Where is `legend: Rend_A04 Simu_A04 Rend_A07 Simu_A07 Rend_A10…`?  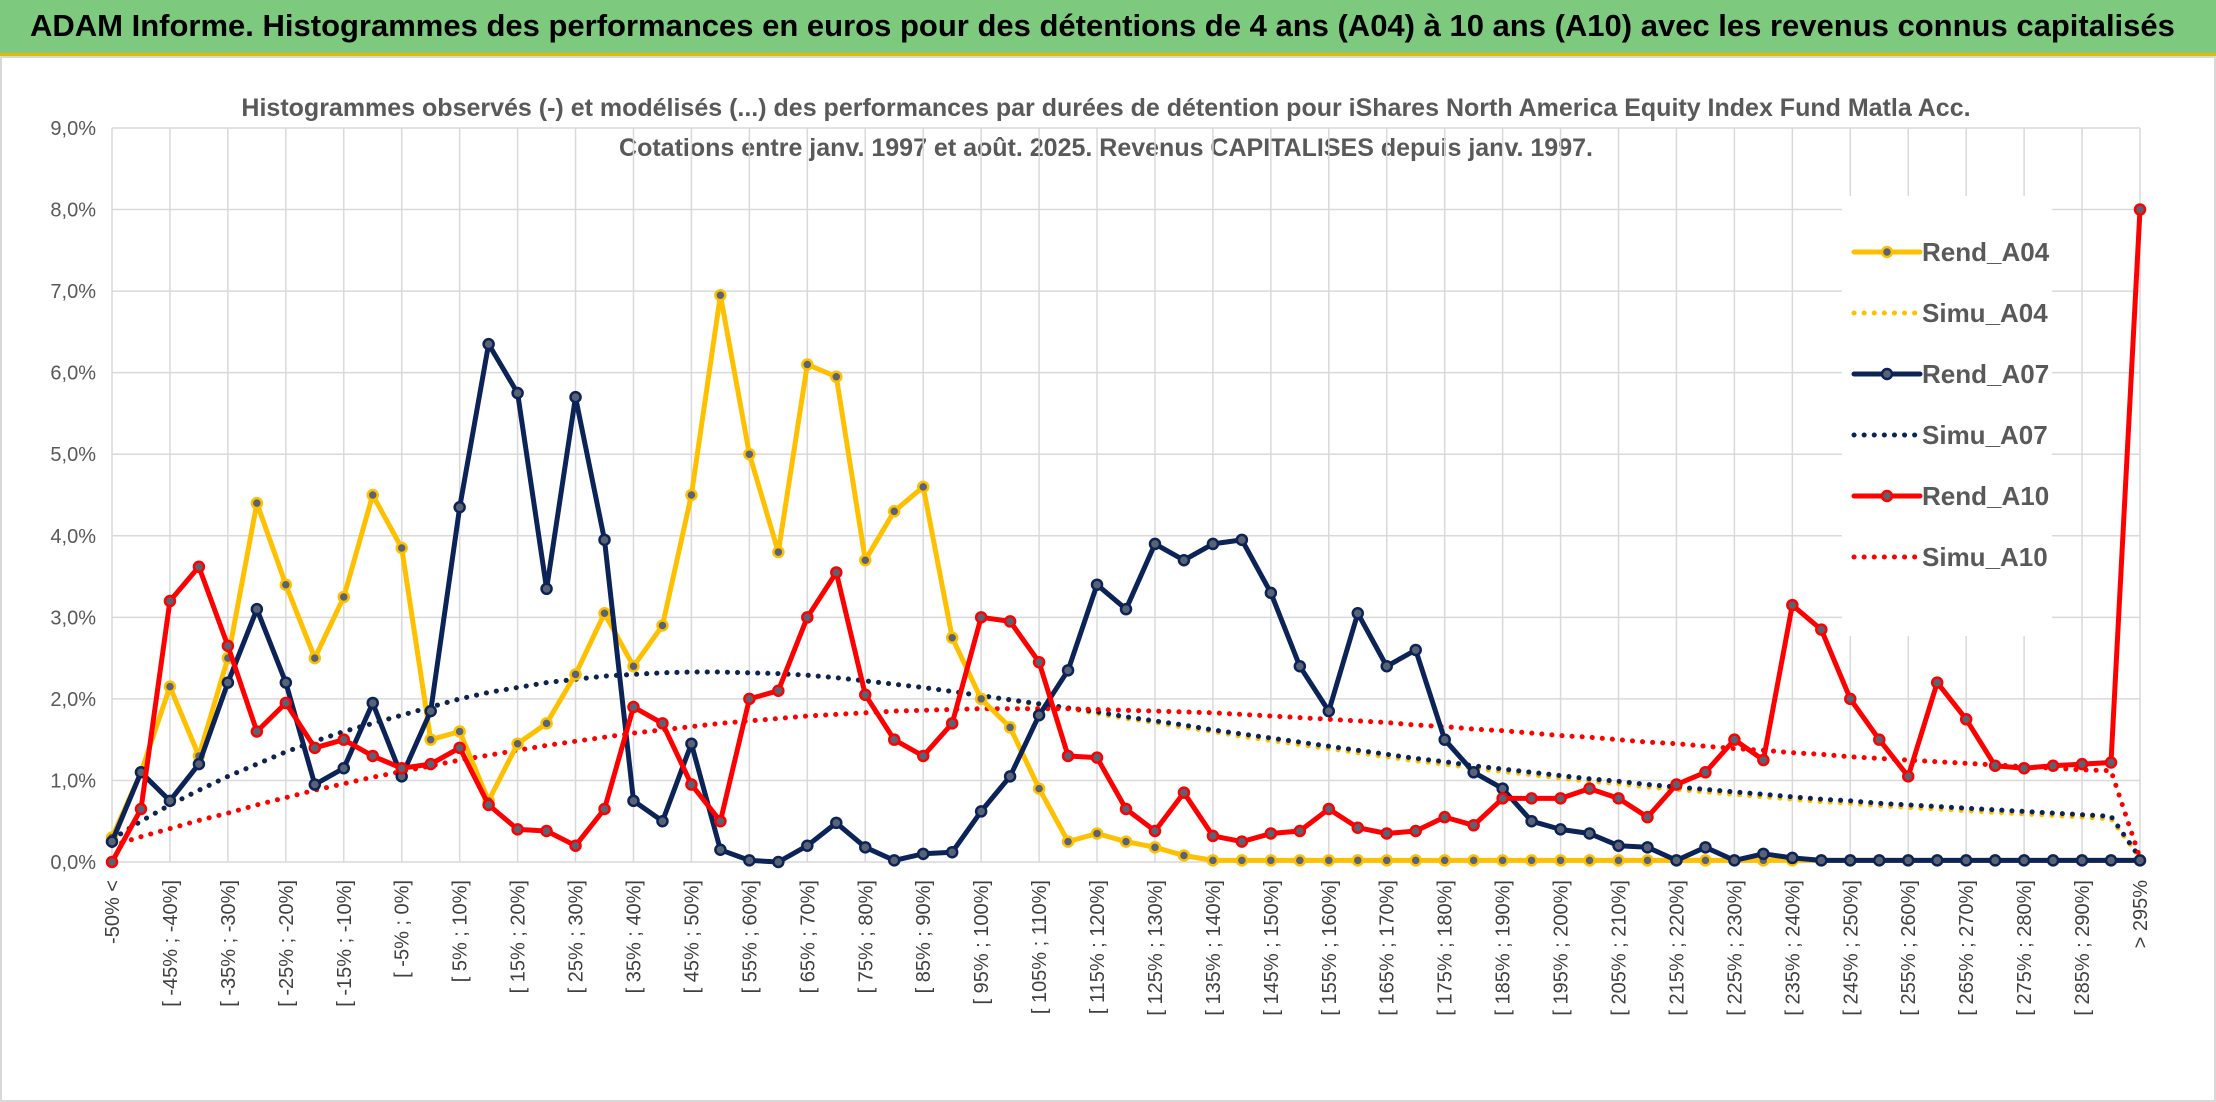 legend: Rend_A04 Simu_A04 Rend_A07 Simu_A07 Rend_A10… is located at coordinates (1947, 416).